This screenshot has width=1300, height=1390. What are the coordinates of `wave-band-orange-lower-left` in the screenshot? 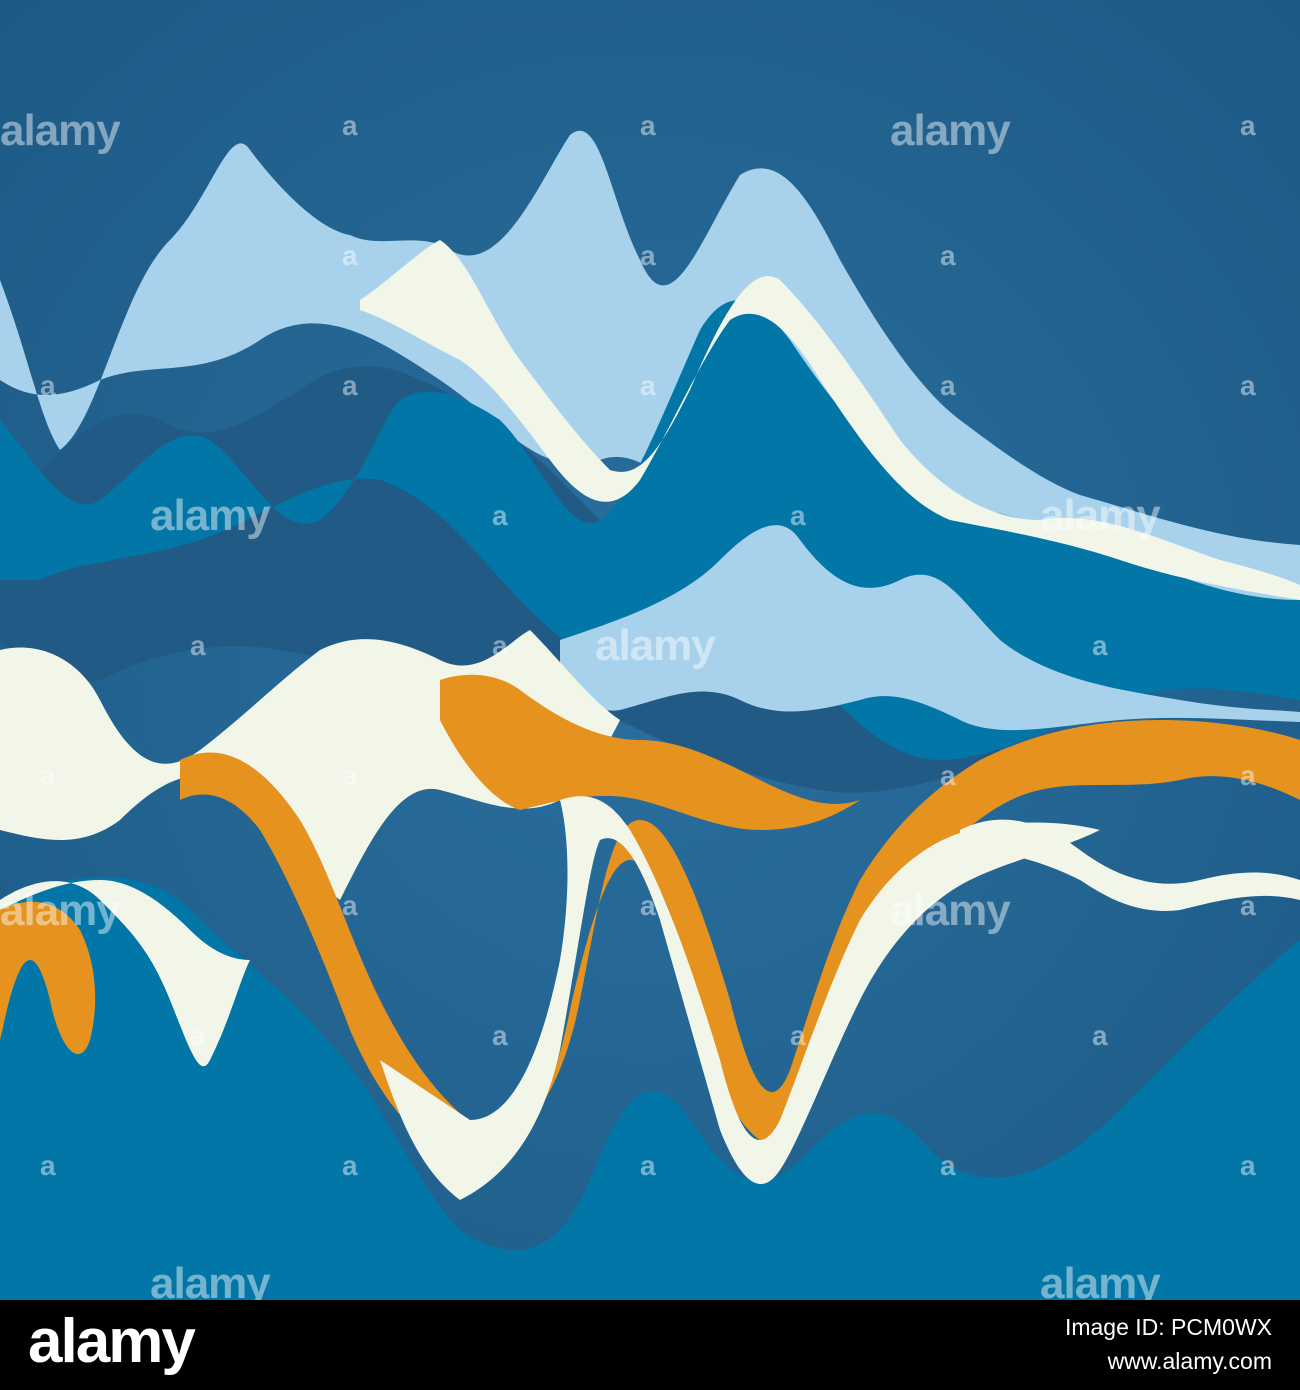 It's located at (48, 978).